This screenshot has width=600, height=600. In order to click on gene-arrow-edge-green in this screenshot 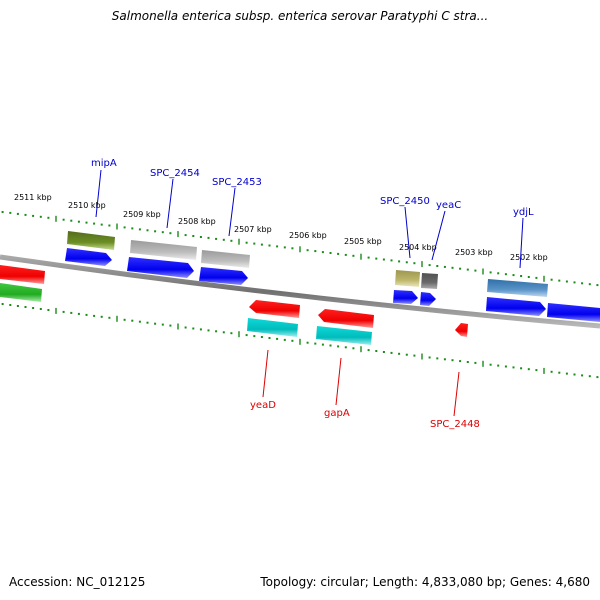, I will do `click(21, 292)`.